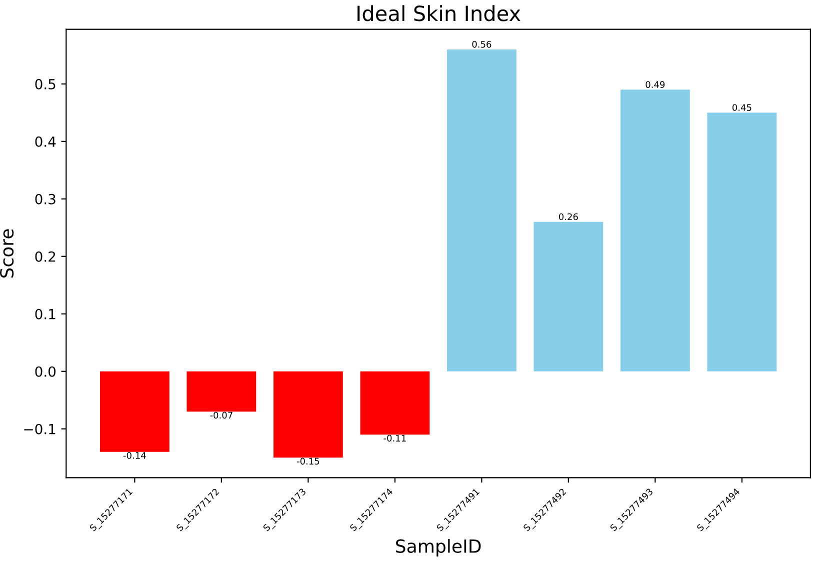 The width and height of the screenshot is (827, 564). Describe the element at coordinates (742, 107) in the screenshot. I see `data-label: 0.45` at that location.